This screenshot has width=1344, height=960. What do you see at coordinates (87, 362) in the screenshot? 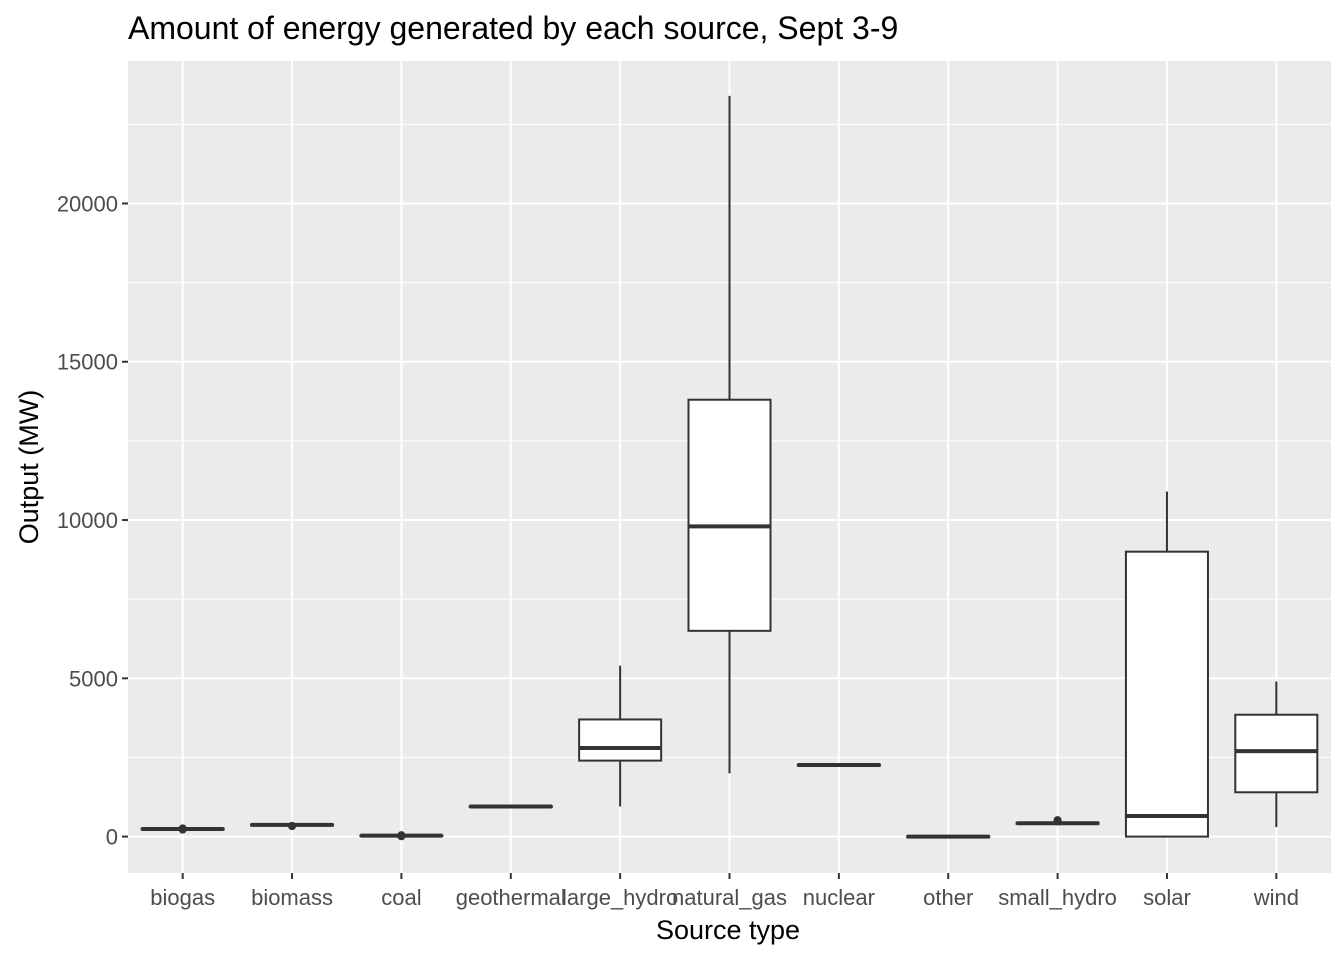
I see `y-tick-label: 15000` at bounding box center [87, 362].